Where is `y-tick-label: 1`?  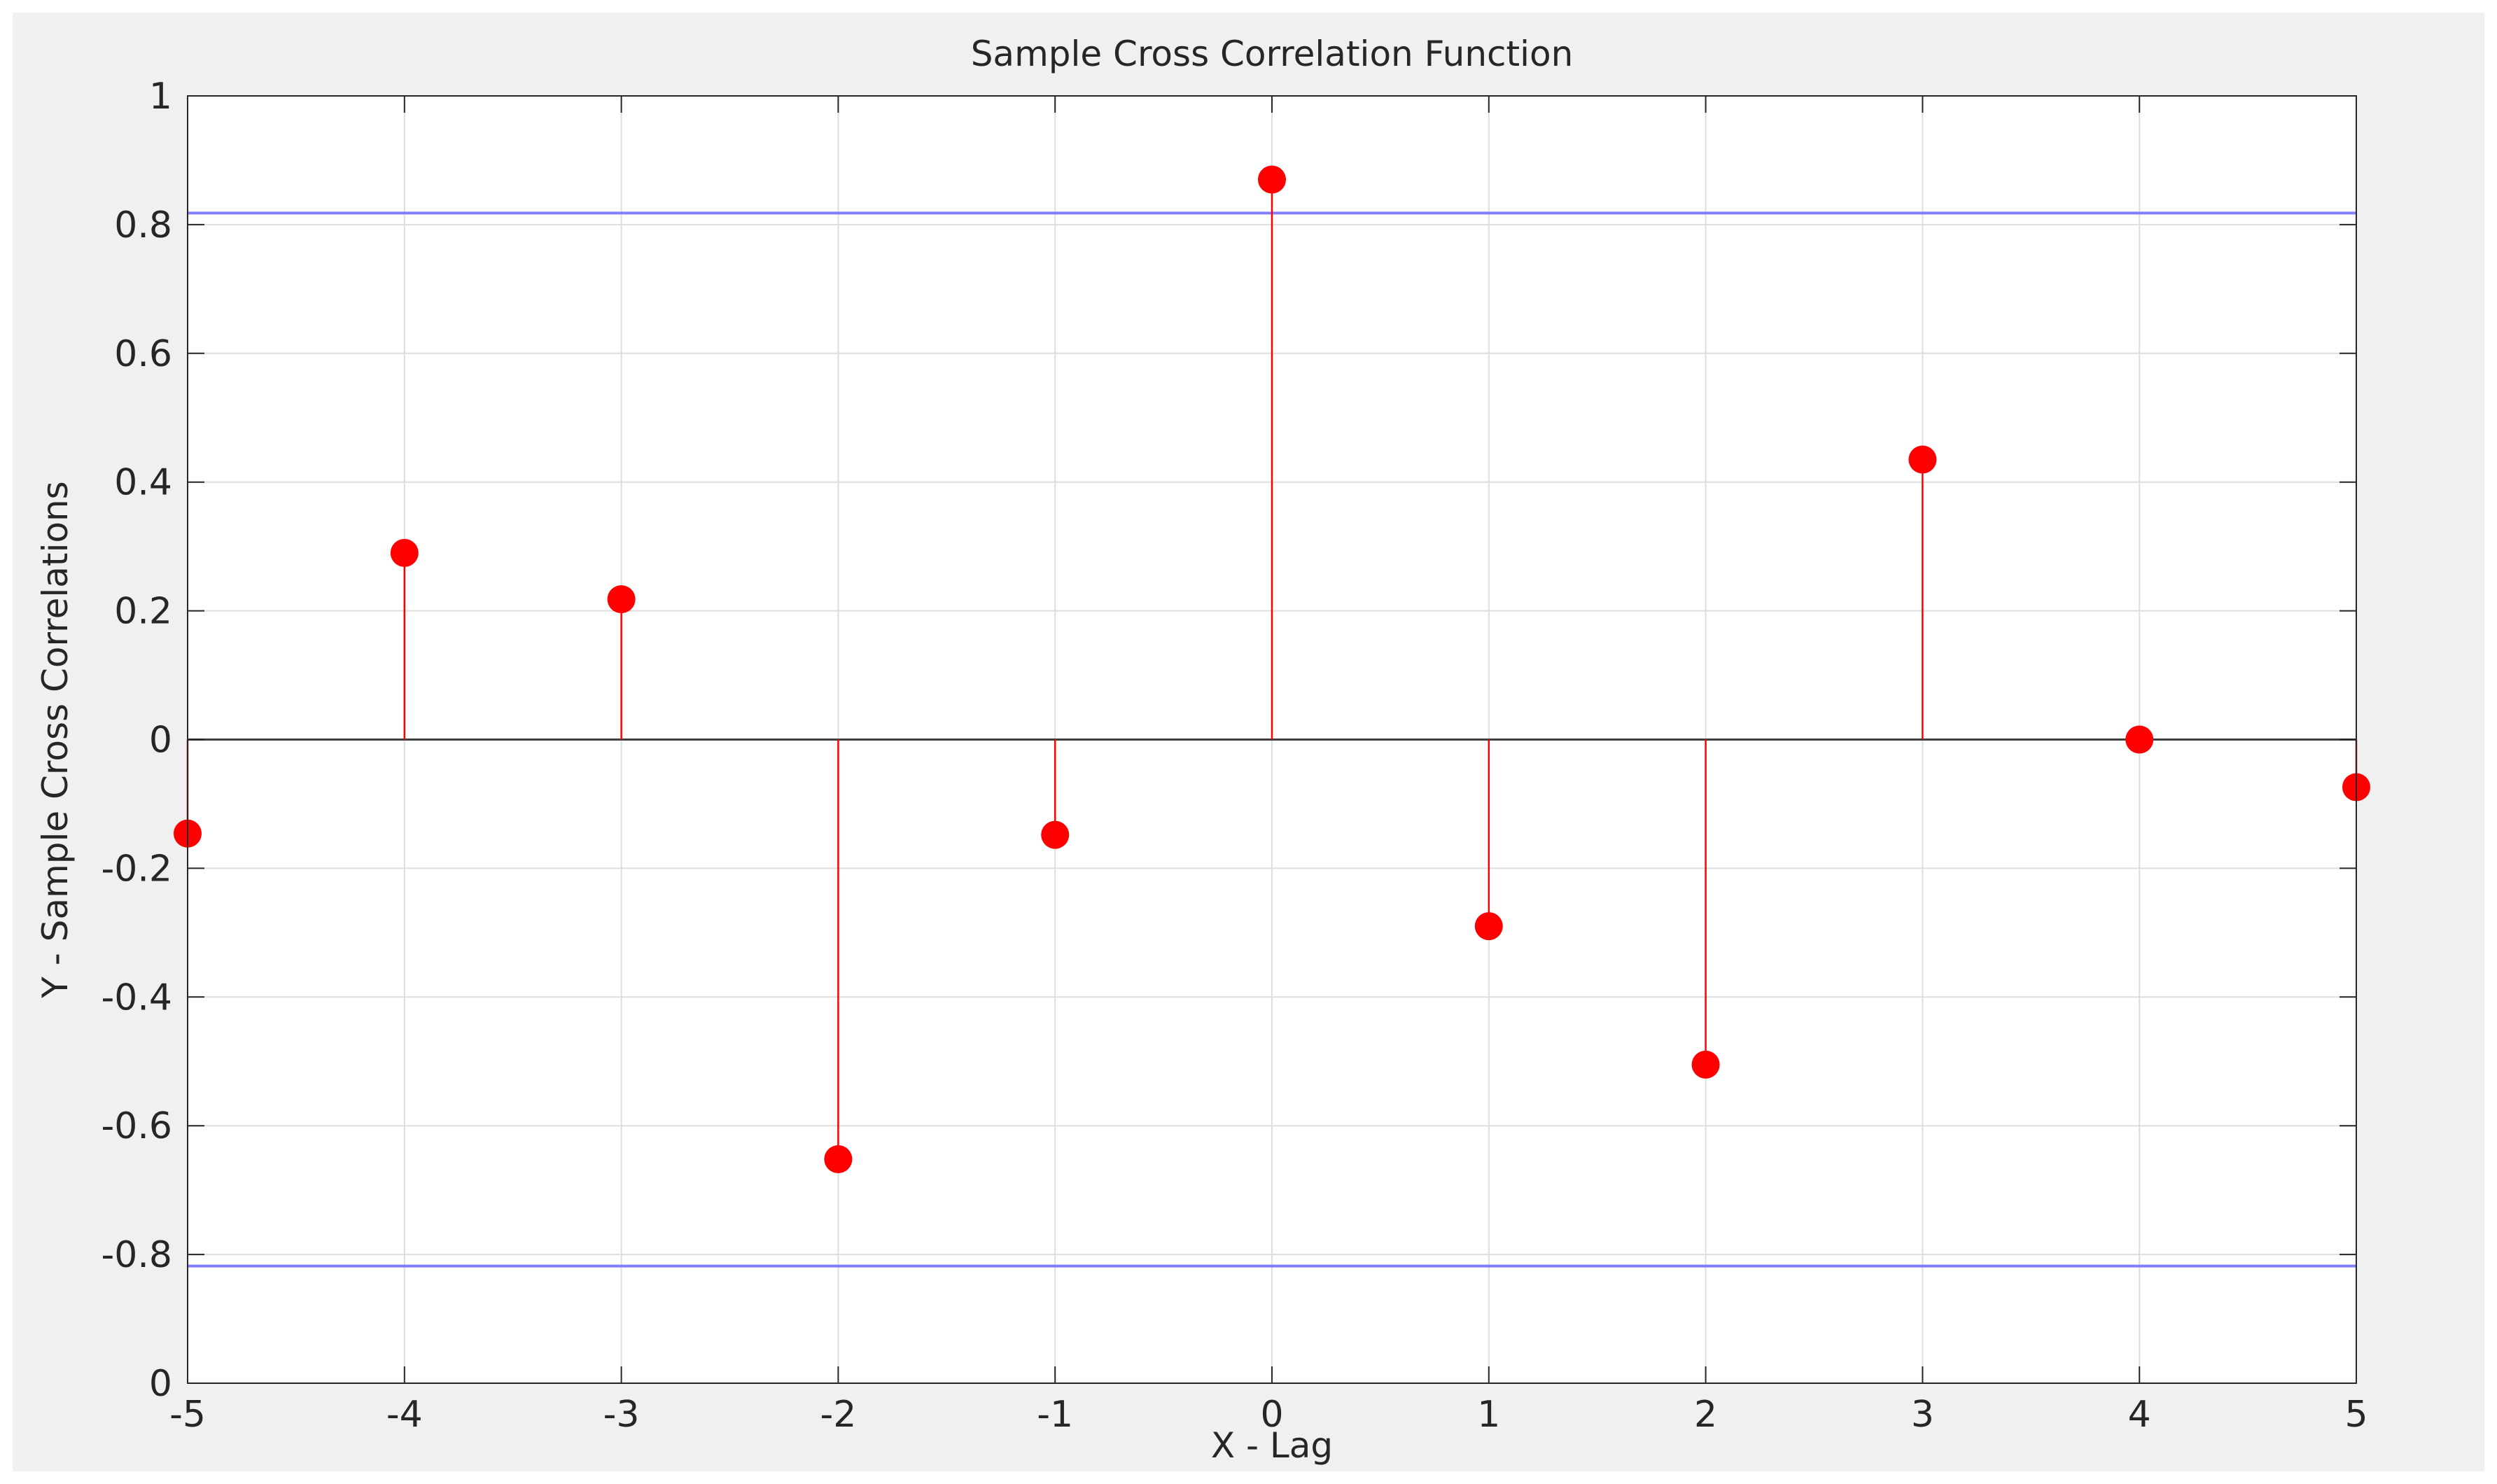 y-tick-label: 1 is located at coordinates (160, 97).